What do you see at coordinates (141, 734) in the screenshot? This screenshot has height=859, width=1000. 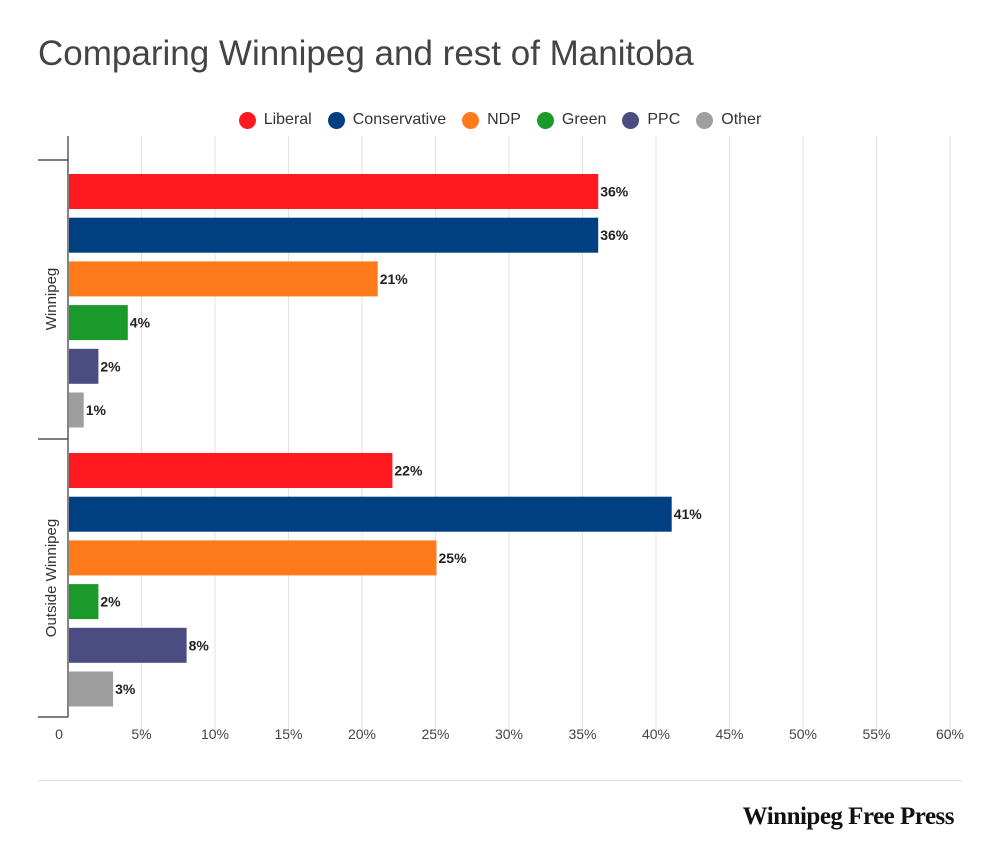 I see `x-tick-label: 5%` at bounding box center [141, 734].